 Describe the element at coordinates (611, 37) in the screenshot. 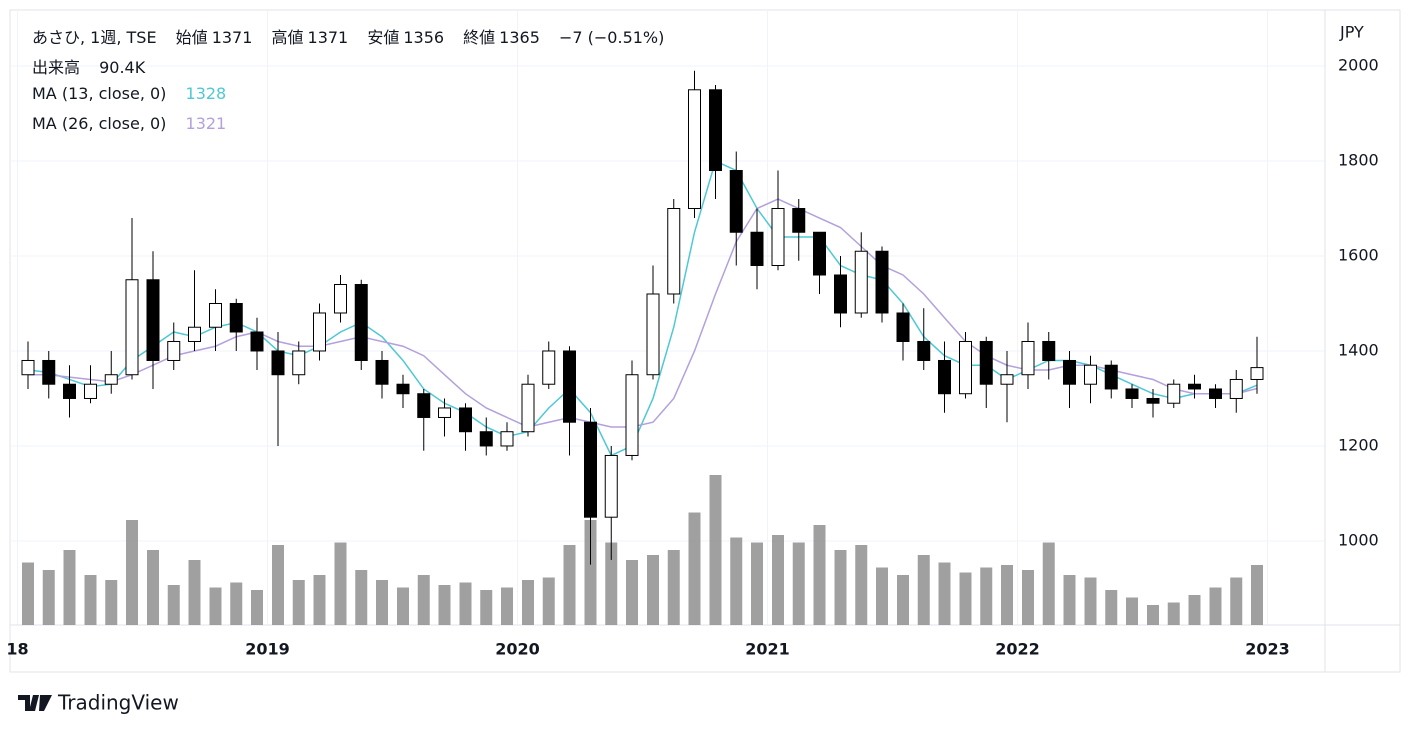

I see `change: −7 (−0.51%)` at that location.